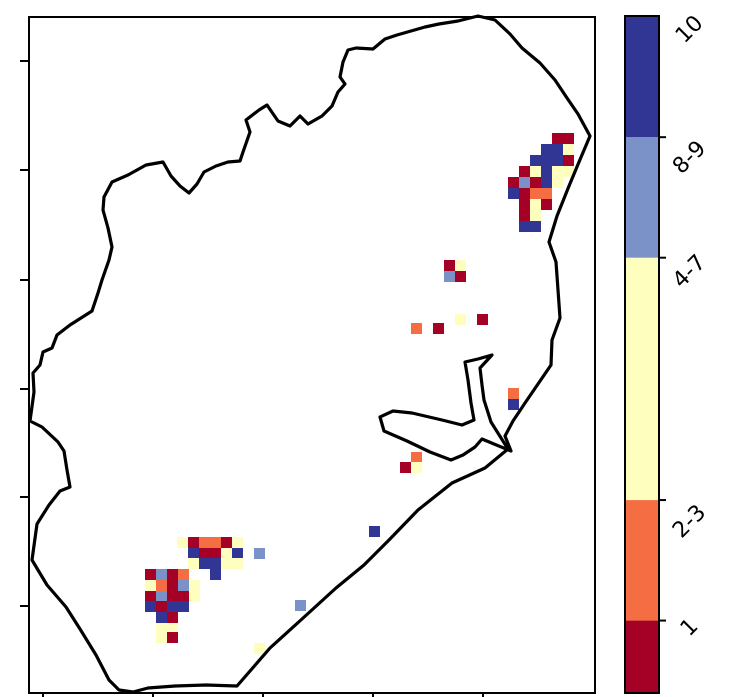 This screenshot has width=743, height=697. What do you see at coordinates (690, 628) in the screenshot?
I see `colorbar-label: 1` at bounding box center [690, 628].